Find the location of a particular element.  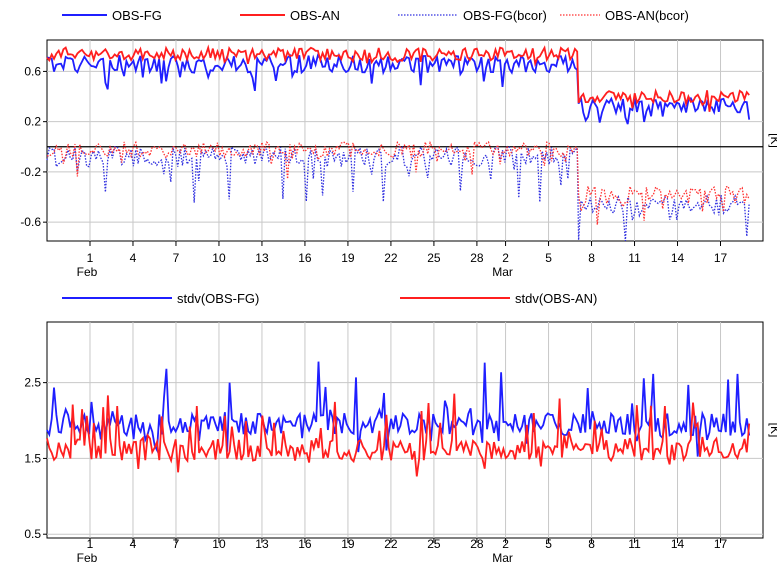

legend-label: OBS-AN(bcor) is located at coordinates (647, 15).